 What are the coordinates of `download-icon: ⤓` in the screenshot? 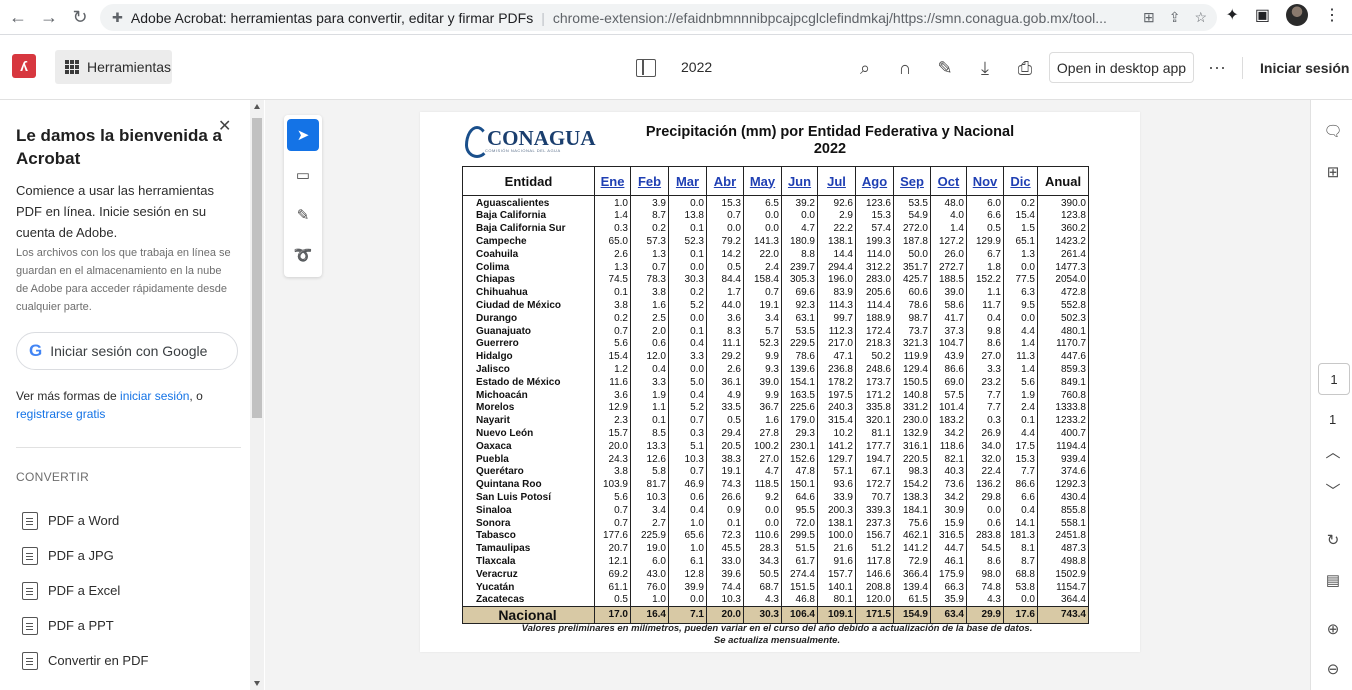 It's located at (985, 67).